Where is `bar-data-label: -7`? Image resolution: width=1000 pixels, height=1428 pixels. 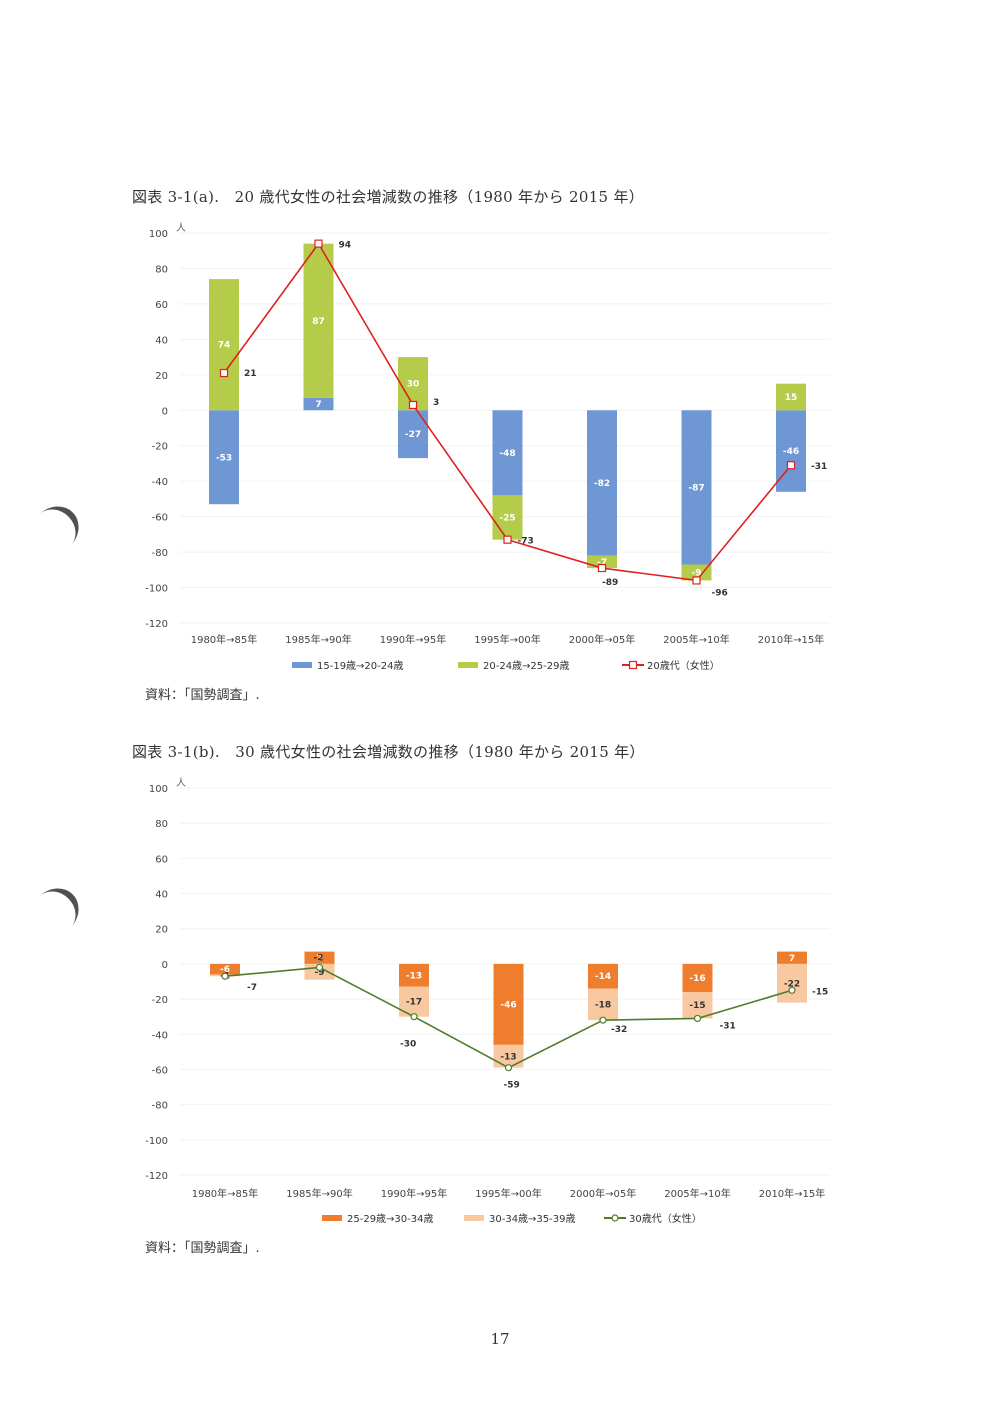
bar-data-label: -7 is located at coordinates (602, 563).